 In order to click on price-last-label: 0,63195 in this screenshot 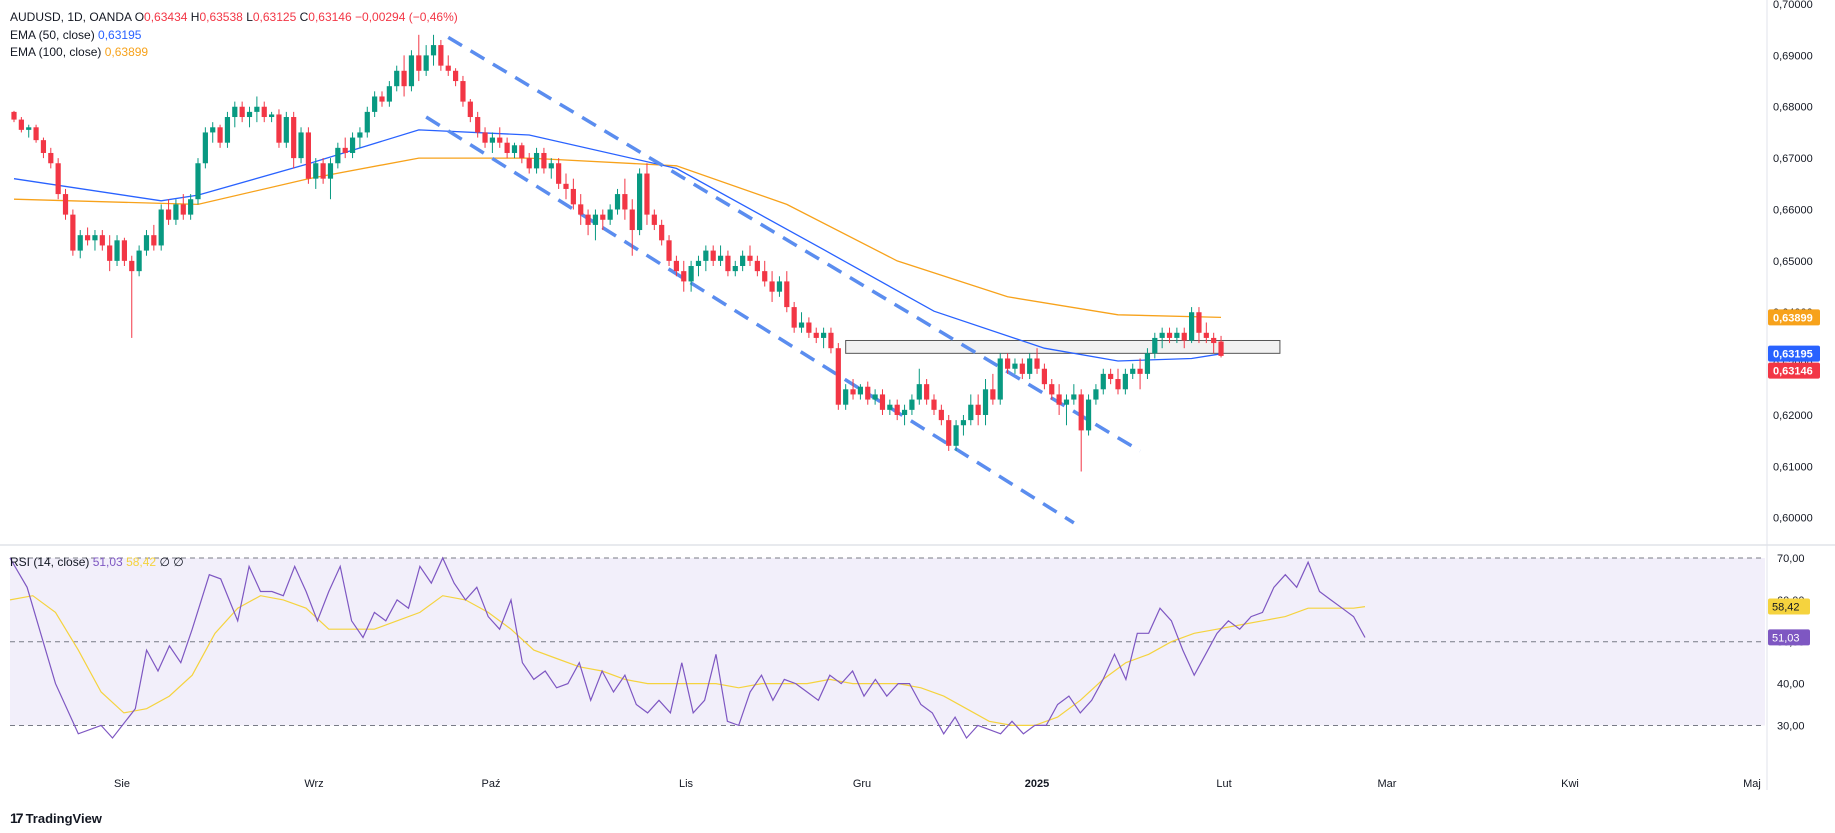, I will do `click(1793, 355)`.